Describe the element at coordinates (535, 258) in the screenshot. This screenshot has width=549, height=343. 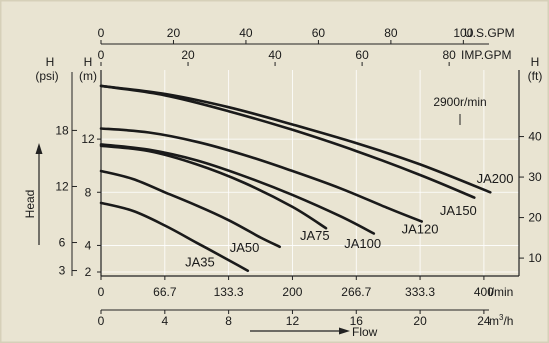
I see `ft-tick-label: 10` at that location.